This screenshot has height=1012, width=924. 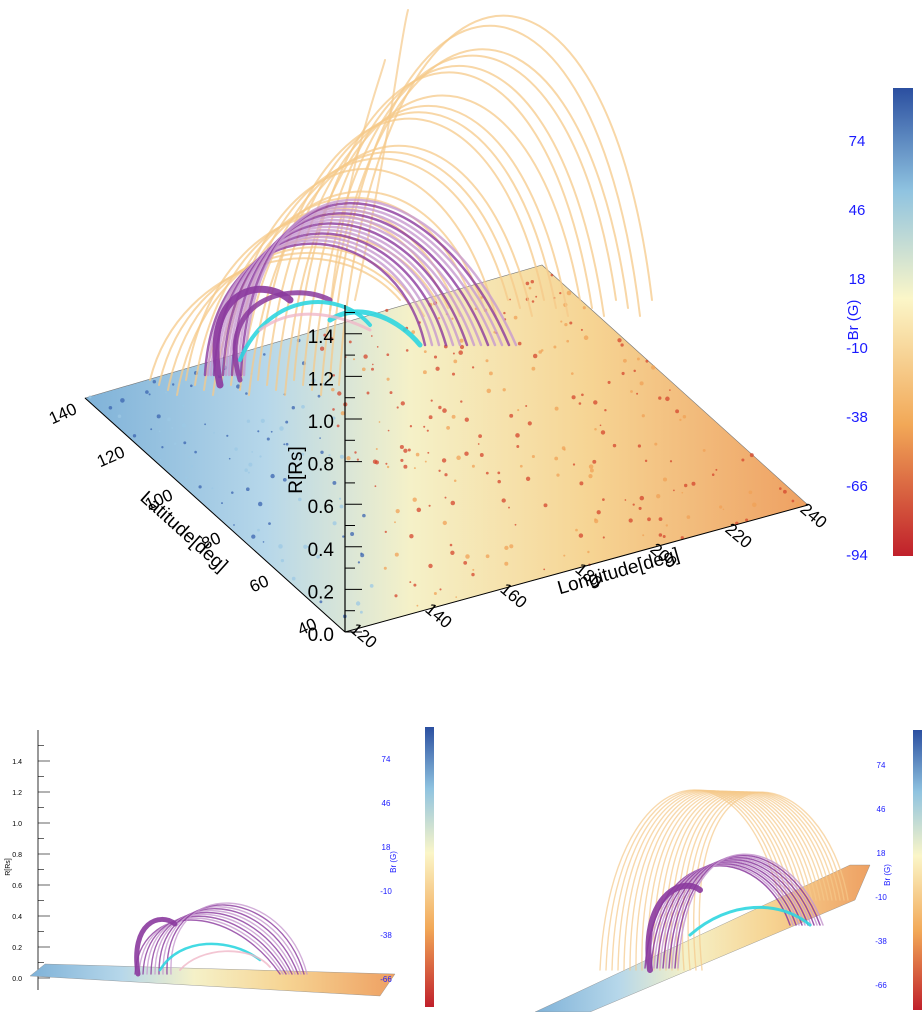 What do you see at coordinates (212, 980) in the screenshot?
I see `side-magnetogram-plane` at bounding box center [212, 980].